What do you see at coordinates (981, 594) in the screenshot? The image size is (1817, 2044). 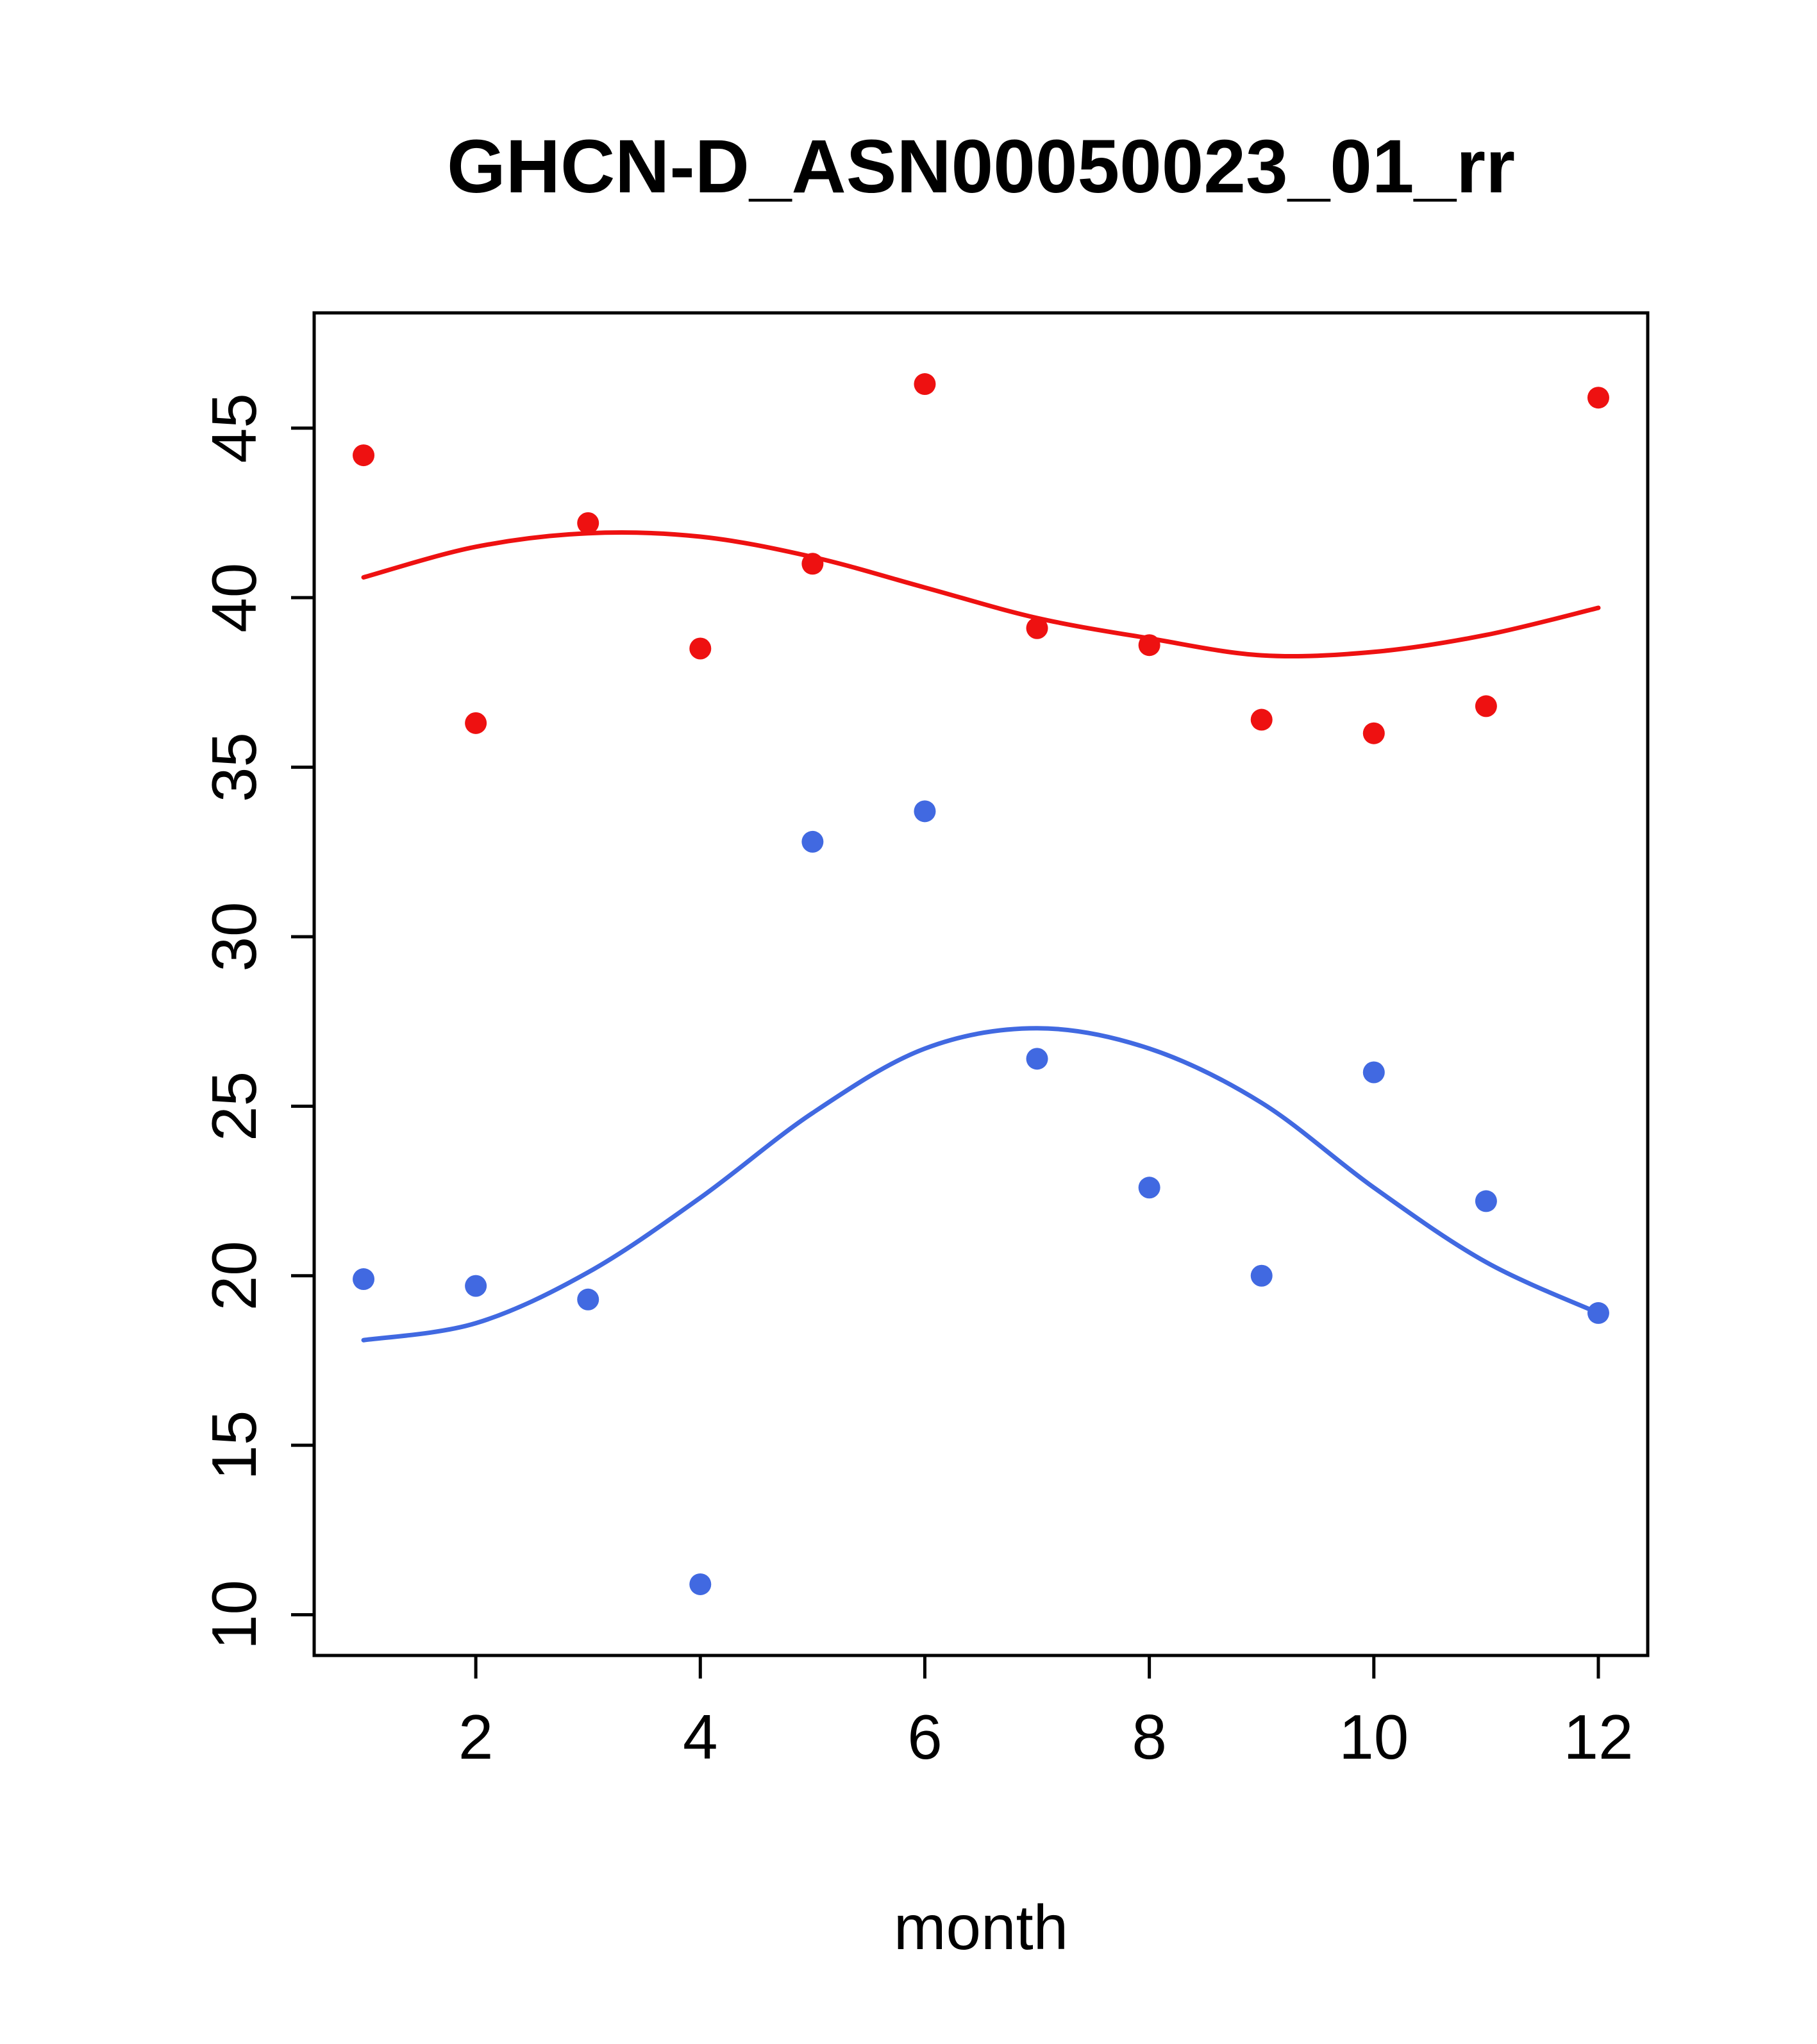 I see `smooth-line-red-smooth` at bounding box center [981, 594].